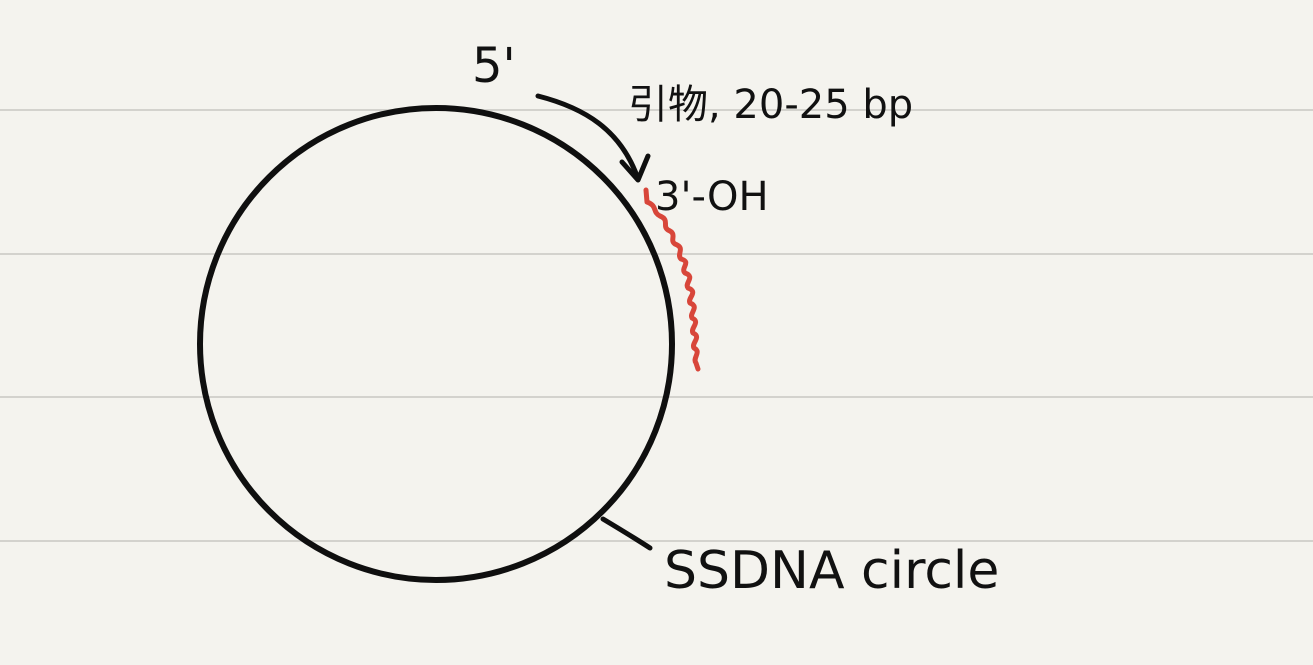 The image size is (1313, 665). I want to click on primer-strand, so click(672, 279).